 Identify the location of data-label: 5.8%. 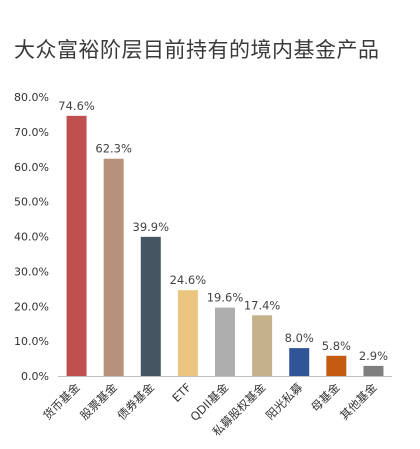
(336, 346).